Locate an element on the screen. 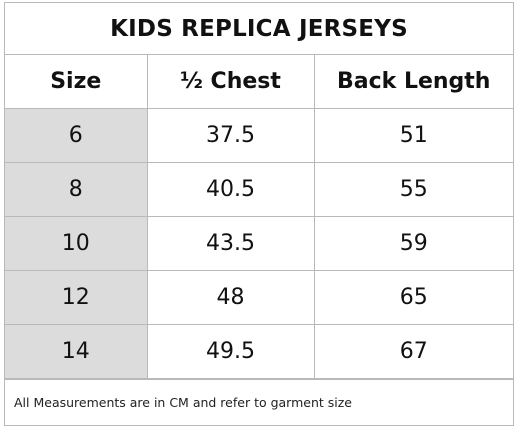  size-cell: 6 is located at coordinates (76, 135).